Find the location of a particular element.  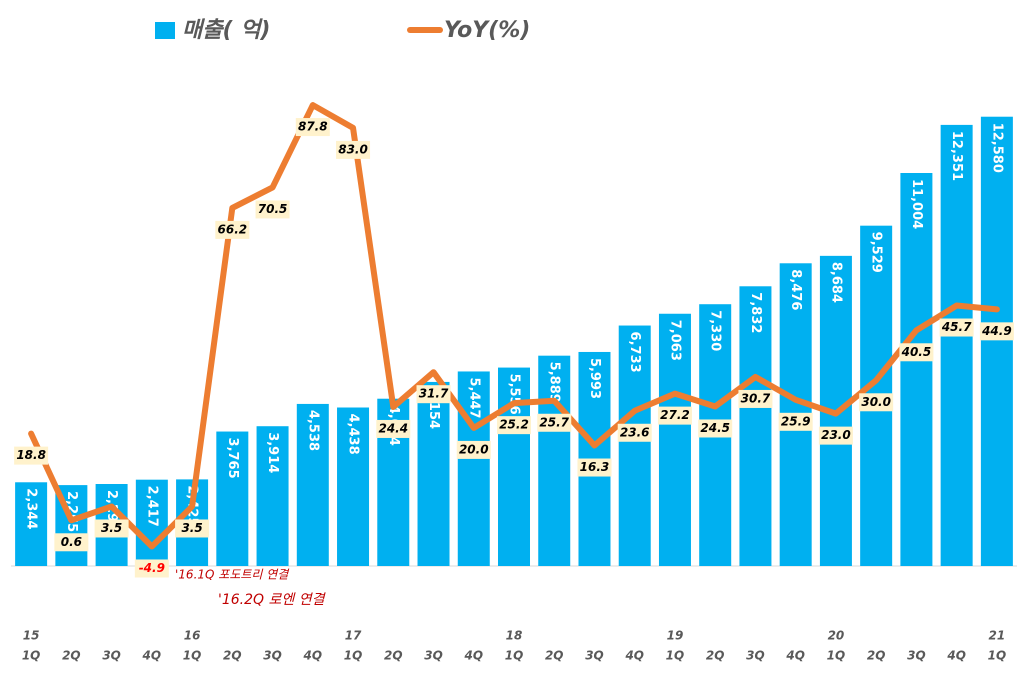

line-value-label: 66.2 is located at coordinates (233, 229).